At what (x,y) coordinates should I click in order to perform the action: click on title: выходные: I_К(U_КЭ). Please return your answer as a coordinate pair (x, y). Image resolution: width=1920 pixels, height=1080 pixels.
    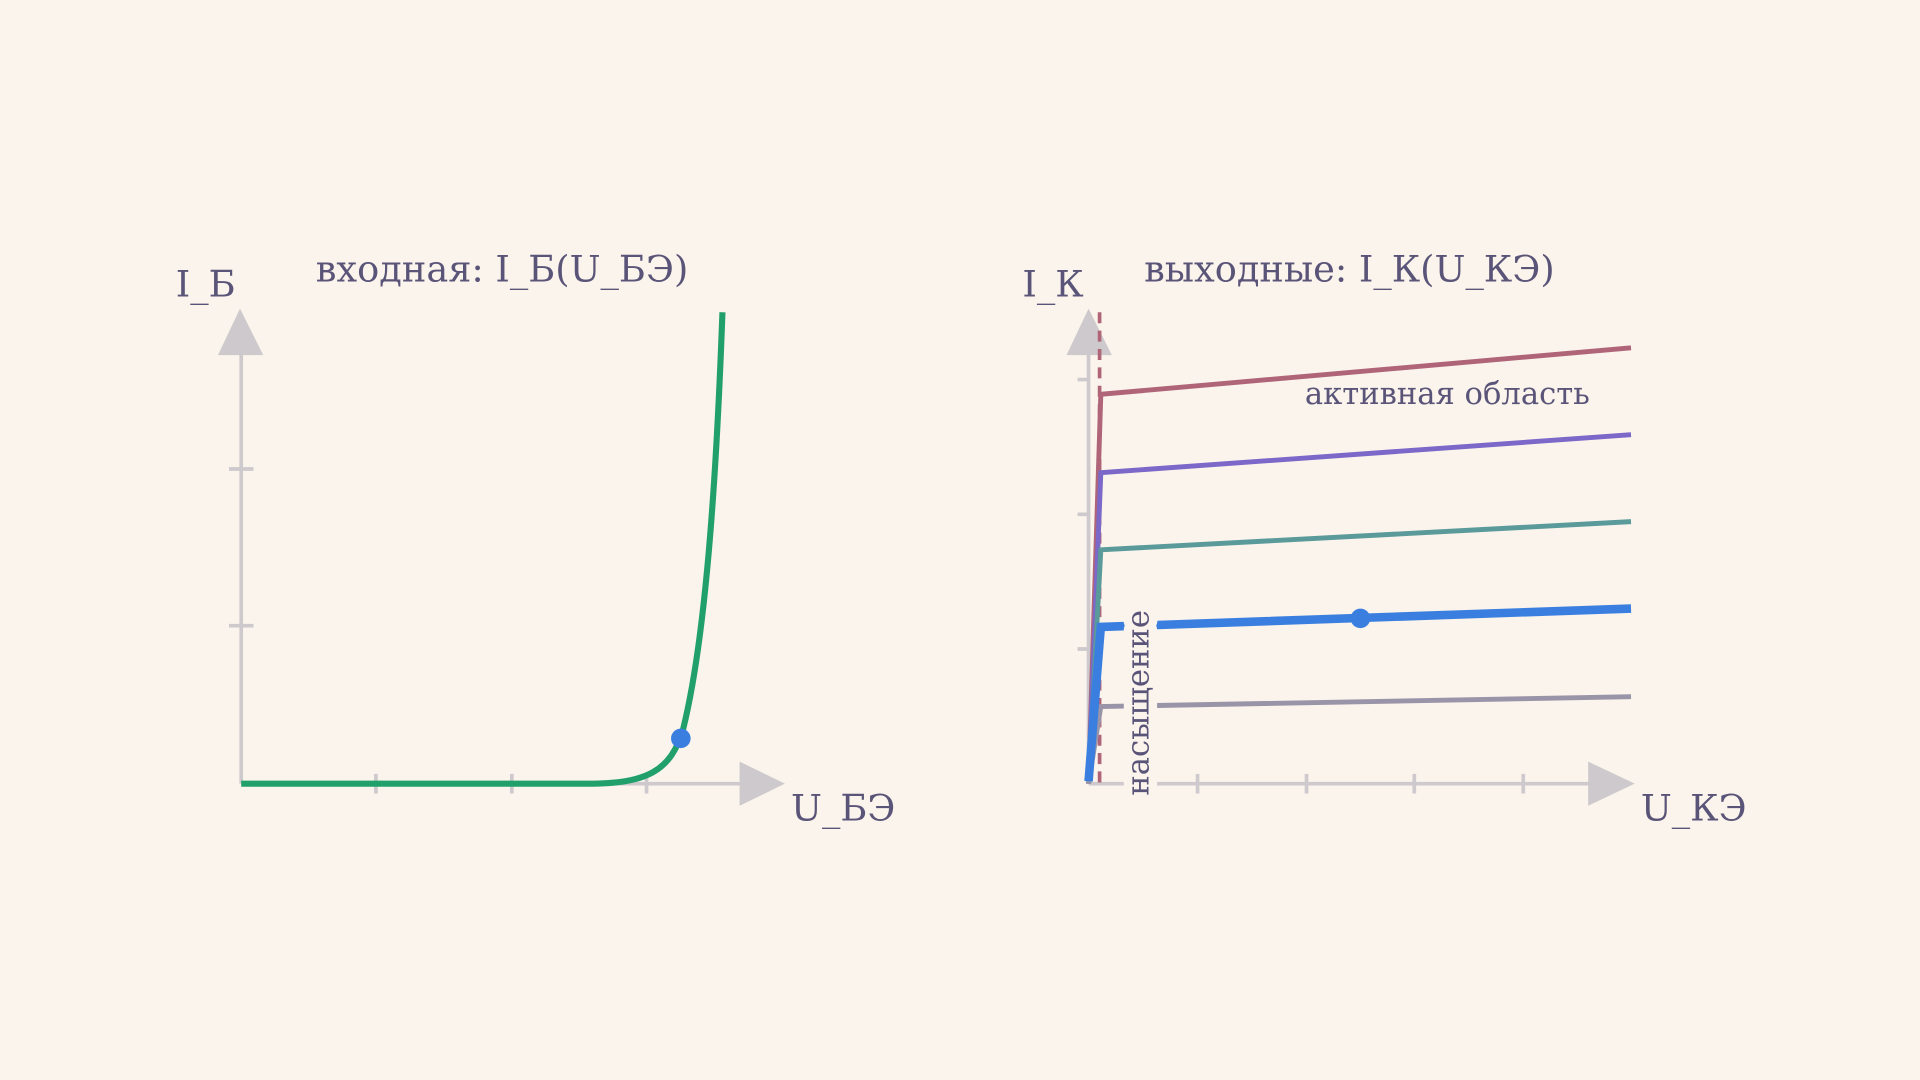
    Looking at the image, I should click on (1349, 270).